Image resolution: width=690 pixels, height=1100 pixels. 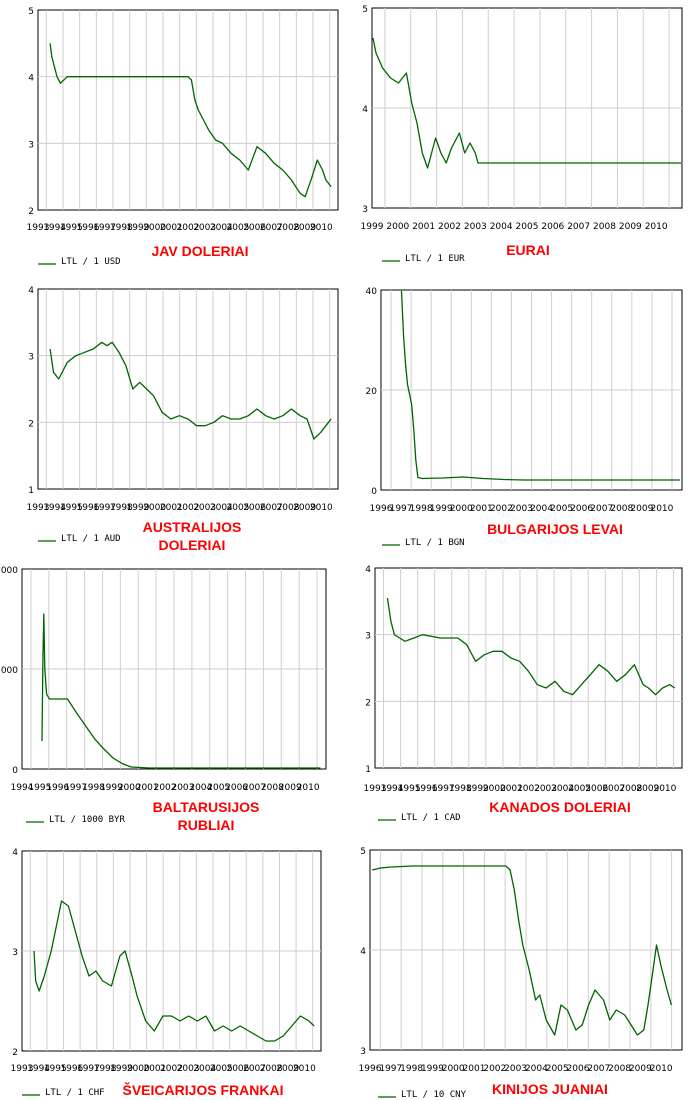 What do you see at coordinates (192, 527) in the screenshot?
I see `chart-title: AUSTRALIJOS` at bounding box center [192, 527].